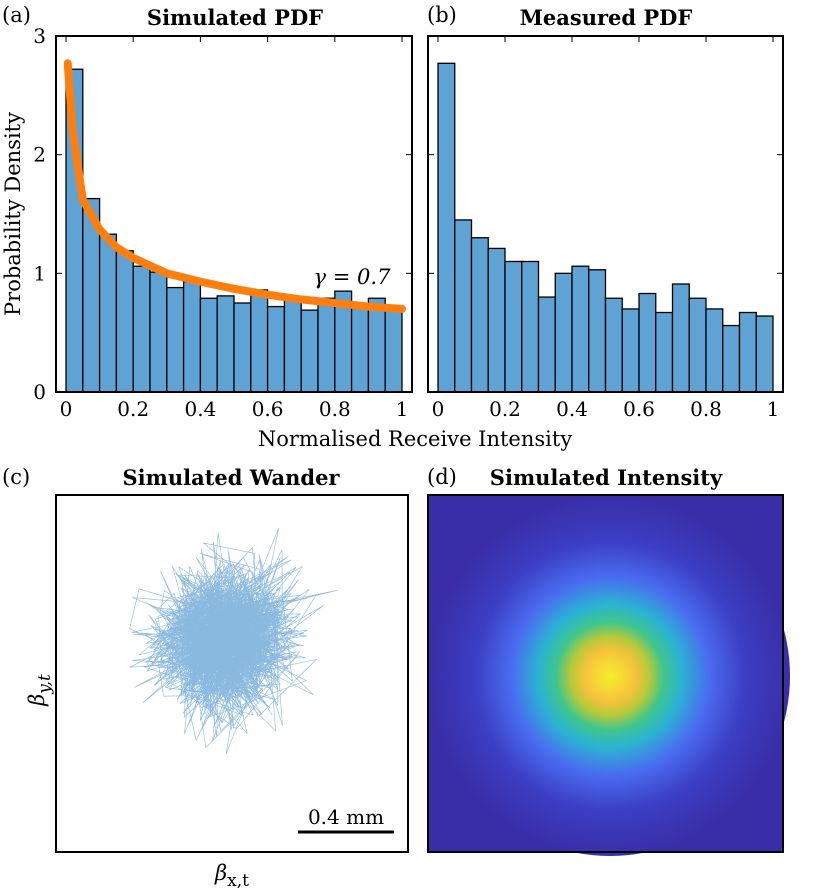 This screenshot has height=888, width=831. Describe the element at coordinates (40, 690) in the screenshot. I see `panel-c-y-label: βy,t` at that location.